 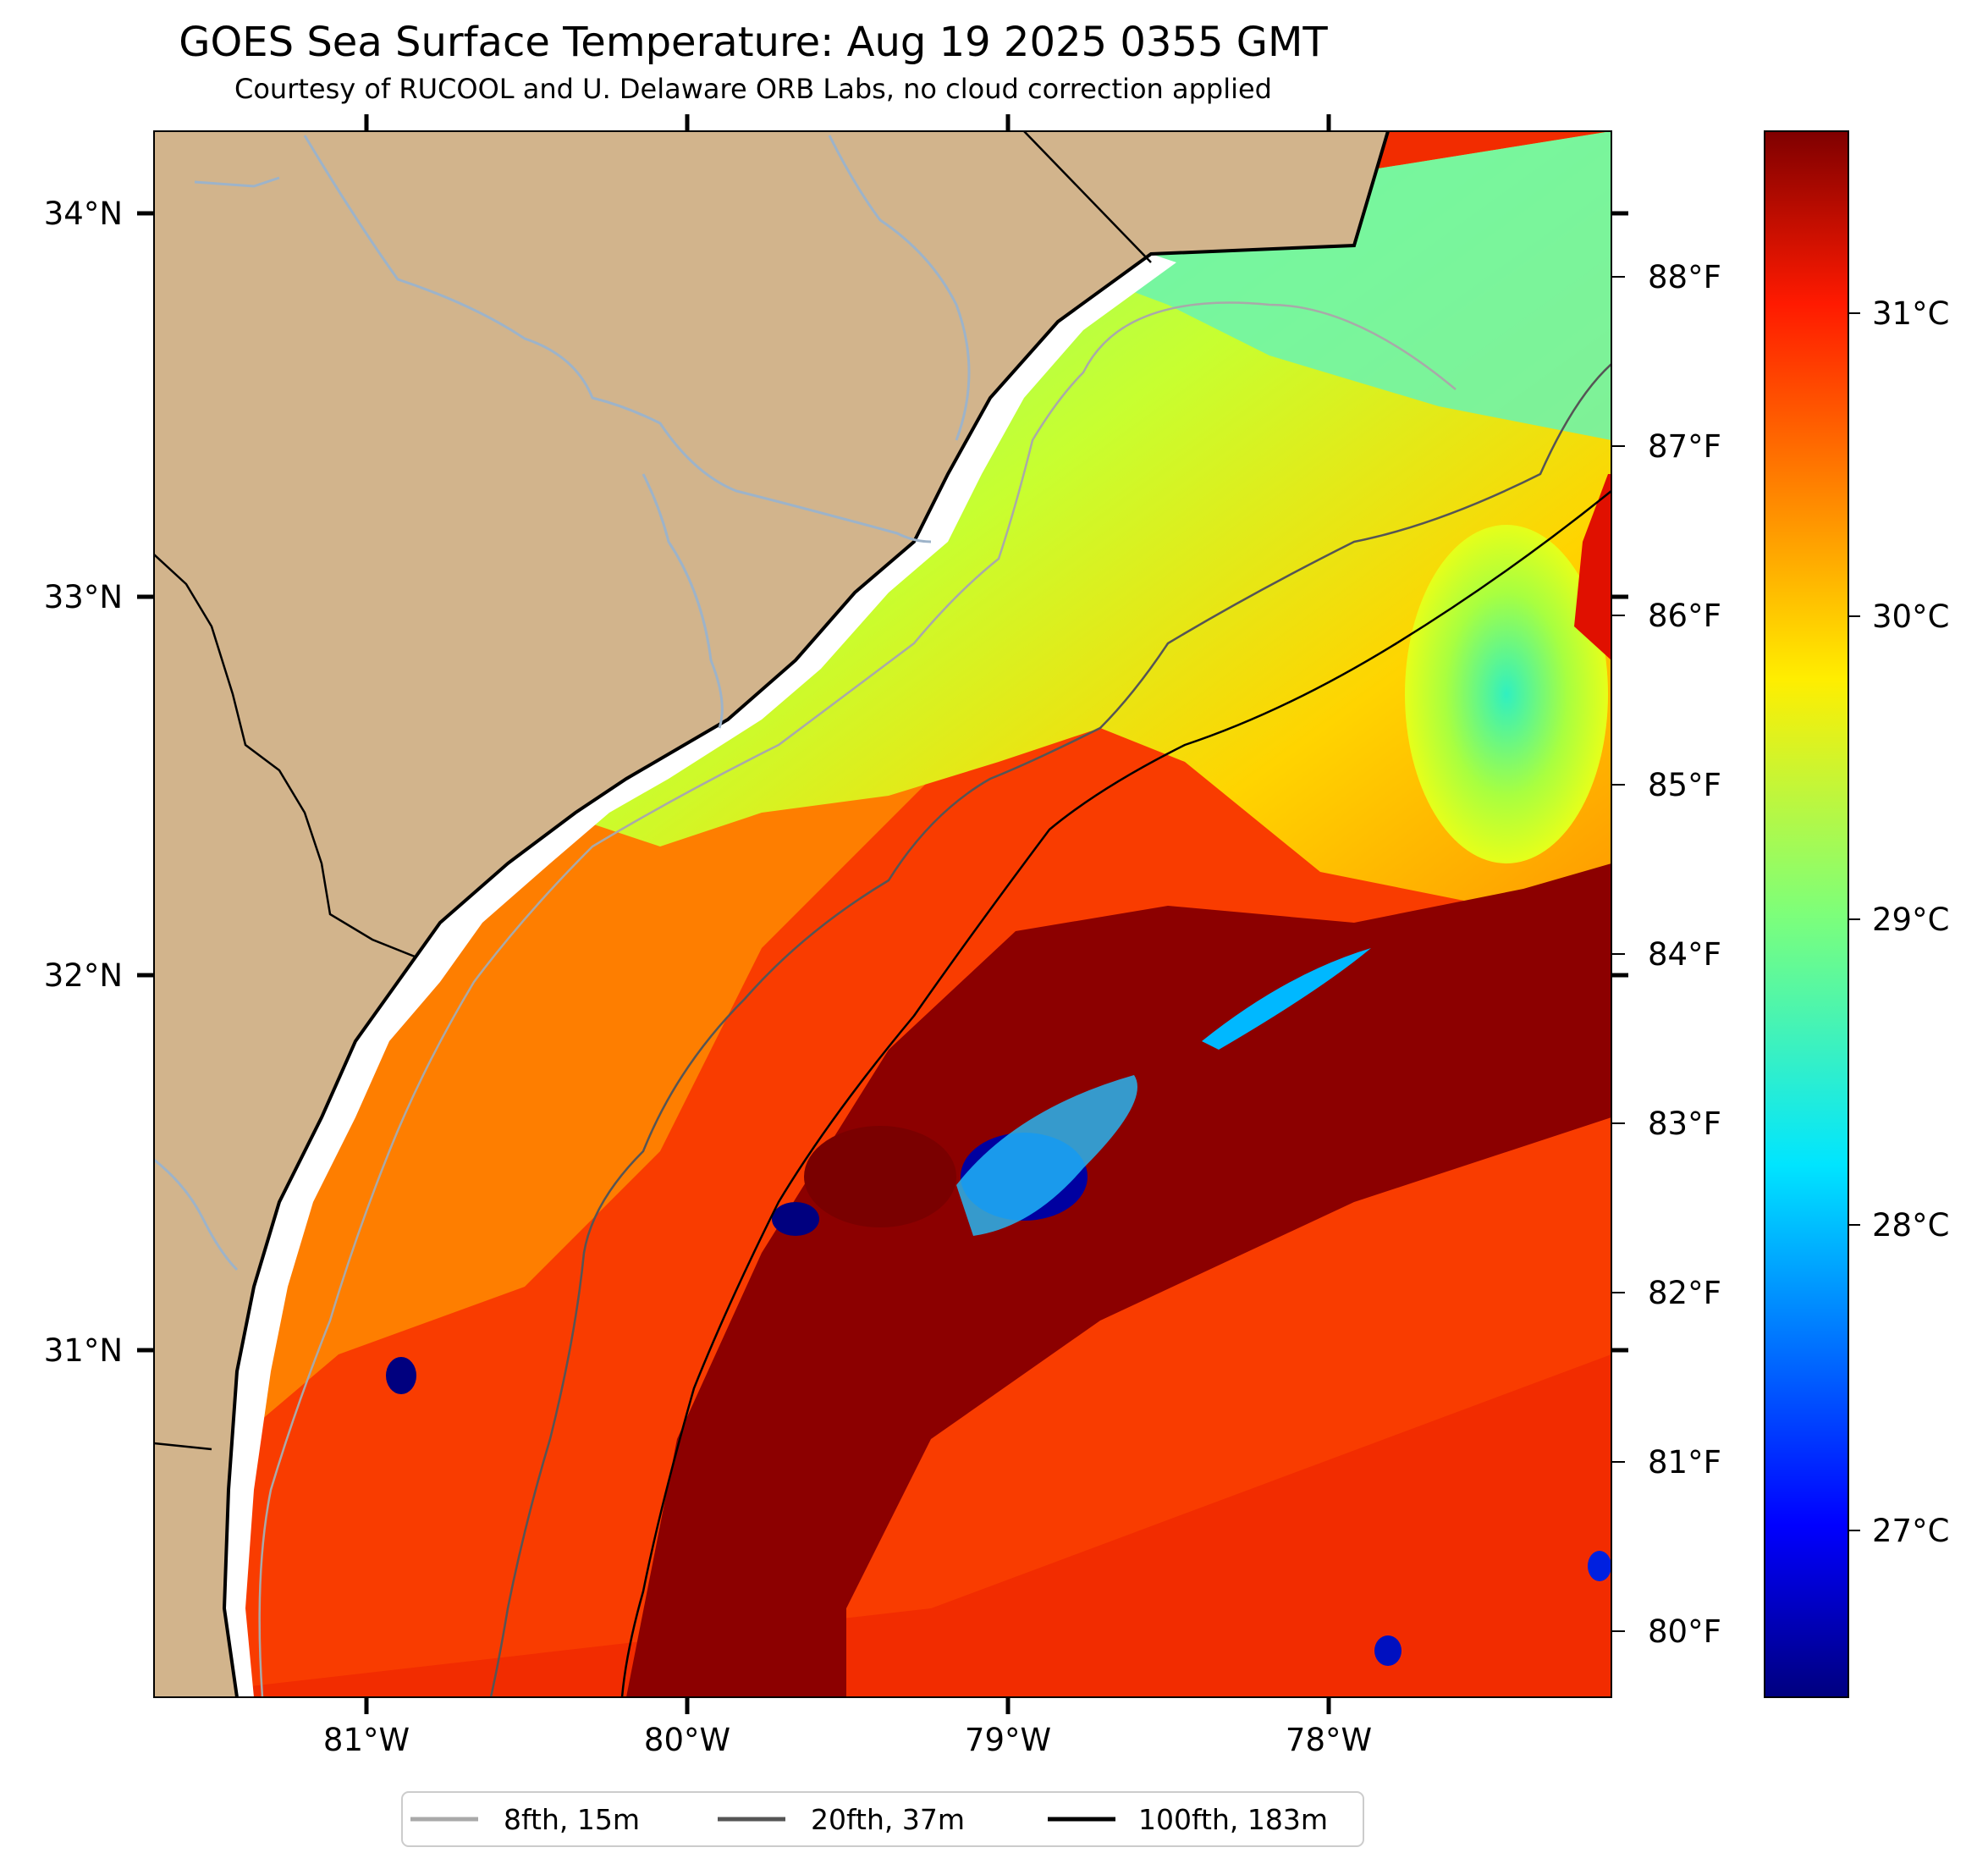 I want to click on fahrenheit-tick-label: 88°F, so click(x=1684, y=277).